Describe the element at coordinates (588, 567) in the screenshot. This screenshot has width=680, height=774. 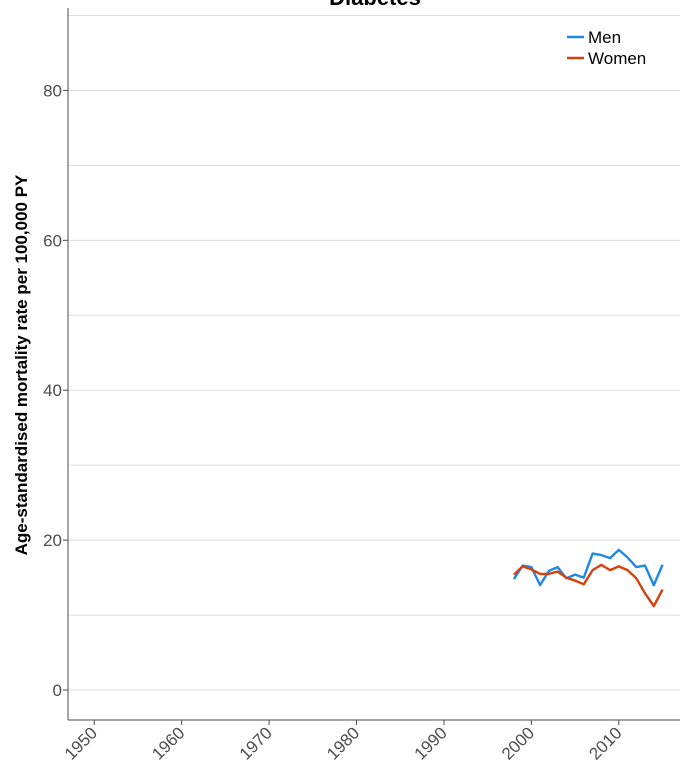
I see `series-line-men` at that location.